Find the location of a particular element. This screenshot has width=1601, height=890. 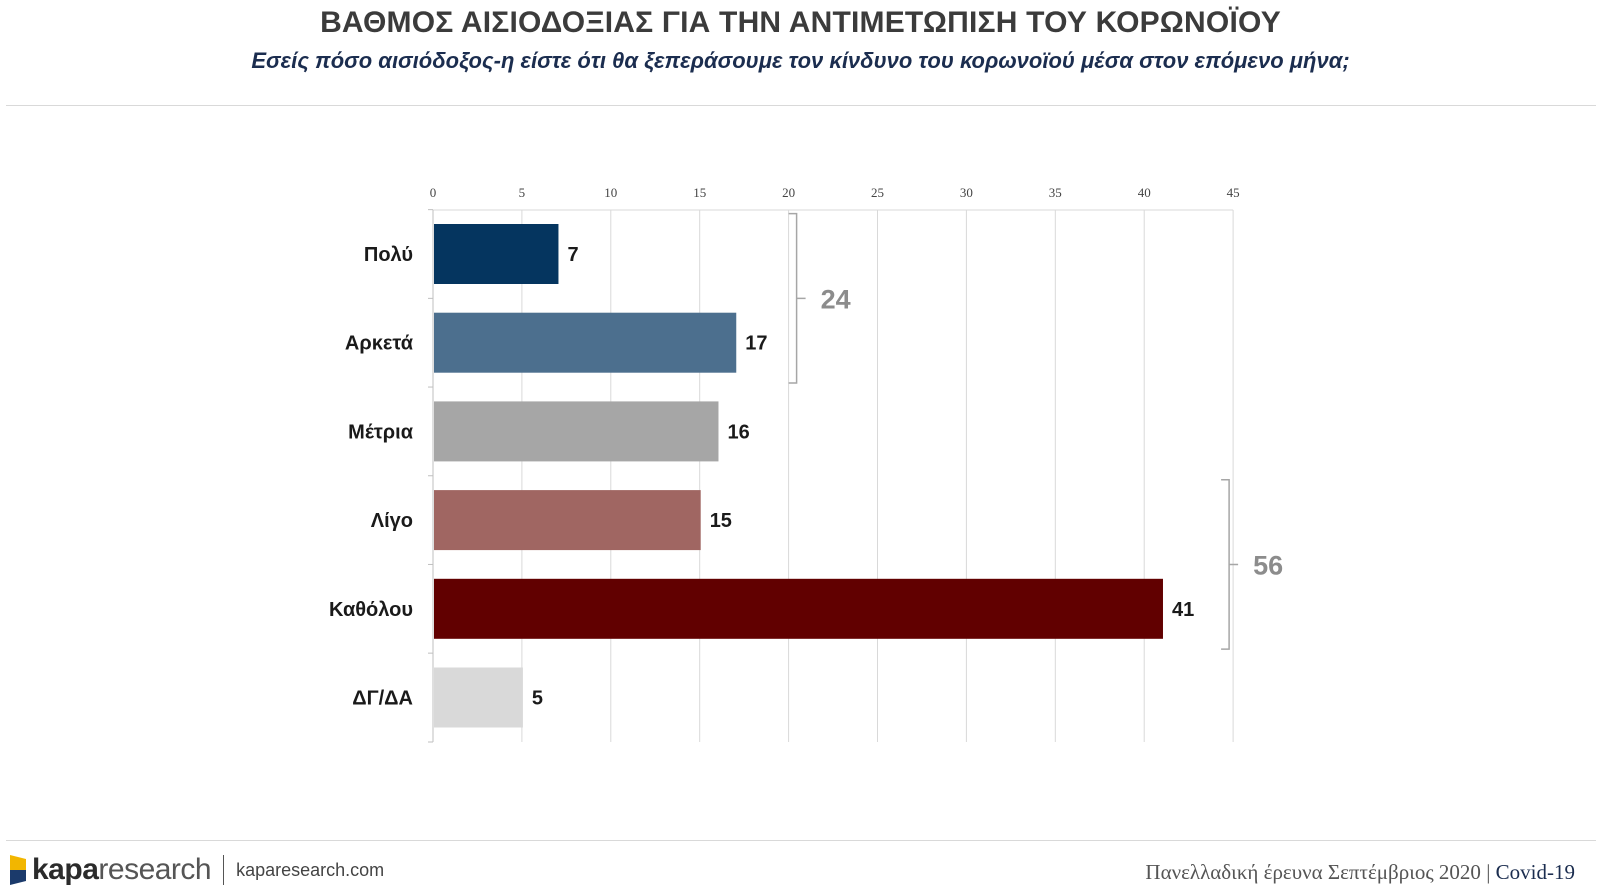

x-tick-label: 20 is located at coordinates (788, 192).